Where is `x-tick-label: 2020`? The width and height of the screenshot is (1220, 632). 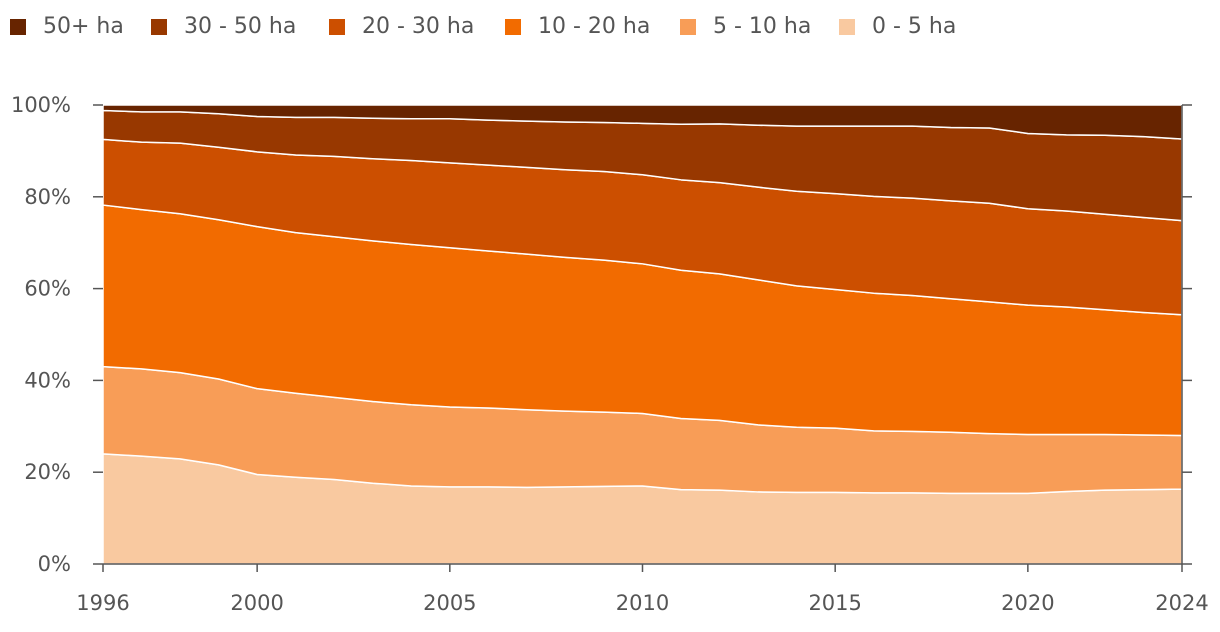
x-tick-label: 2020 is located at coordinates (1027, 603).